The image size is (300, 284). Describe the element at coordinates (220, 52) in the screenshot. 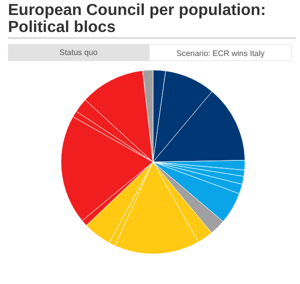

I see `text: Scenario: ECR wins Italy` at that location.